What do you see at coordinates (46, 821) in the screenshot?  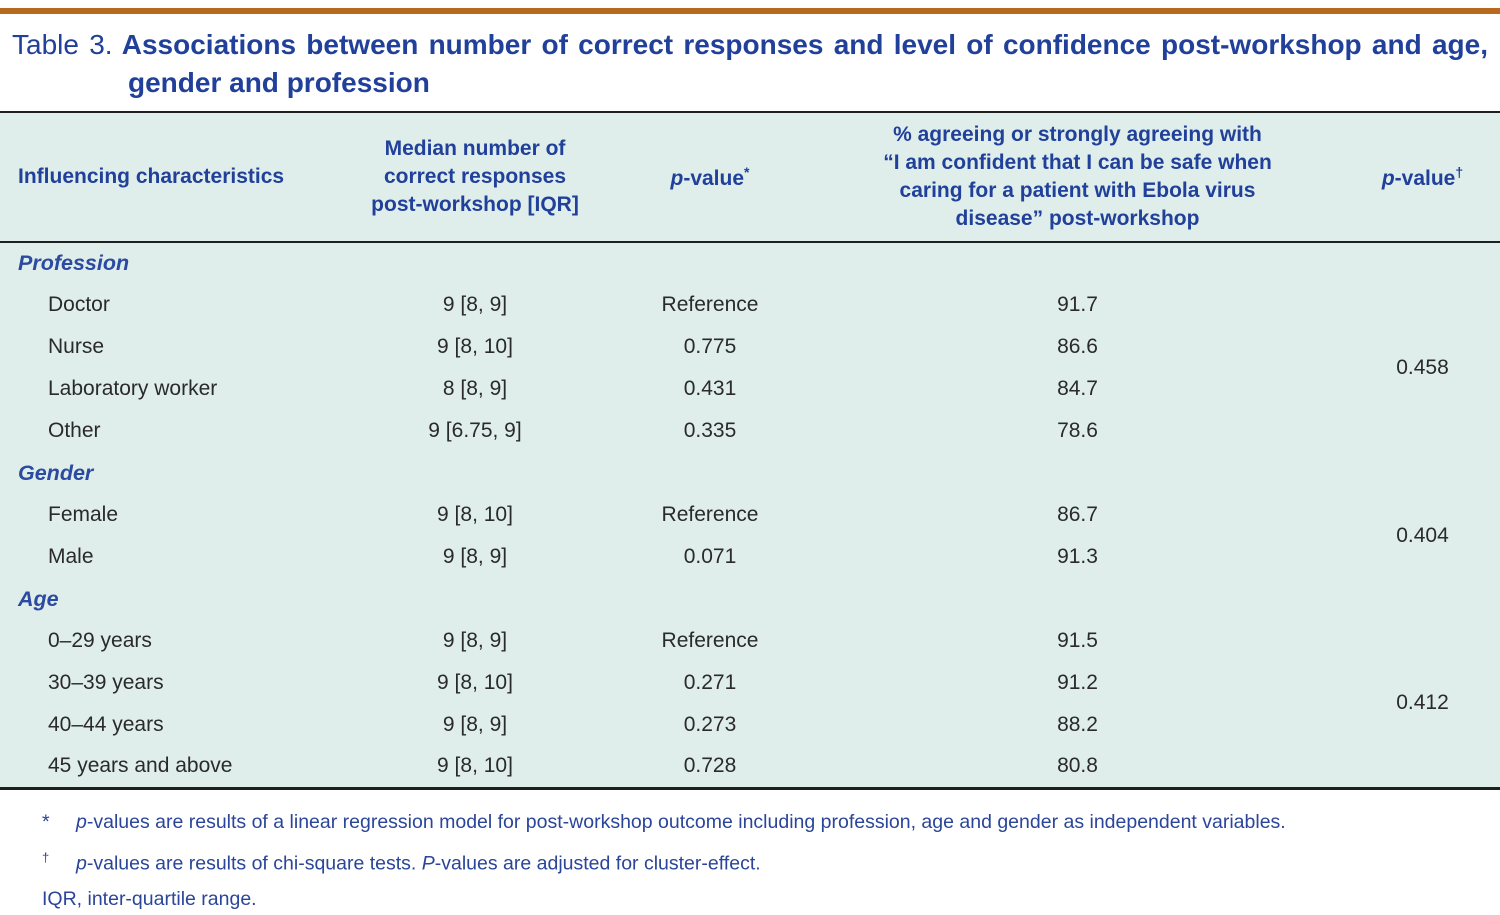 I see `asterisk-symbol: *` at bounding box center [46, 821].